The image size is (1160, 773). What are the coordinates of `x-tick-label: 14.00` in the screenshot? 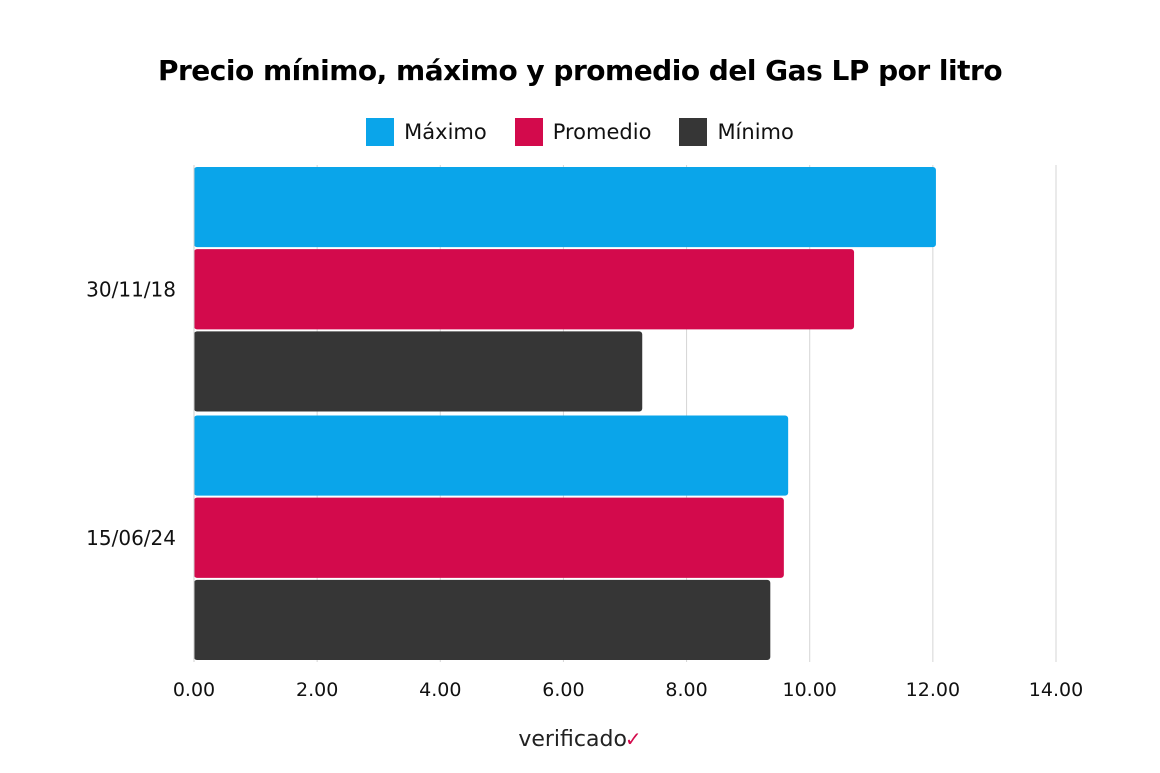 It's located at (1056, 690).